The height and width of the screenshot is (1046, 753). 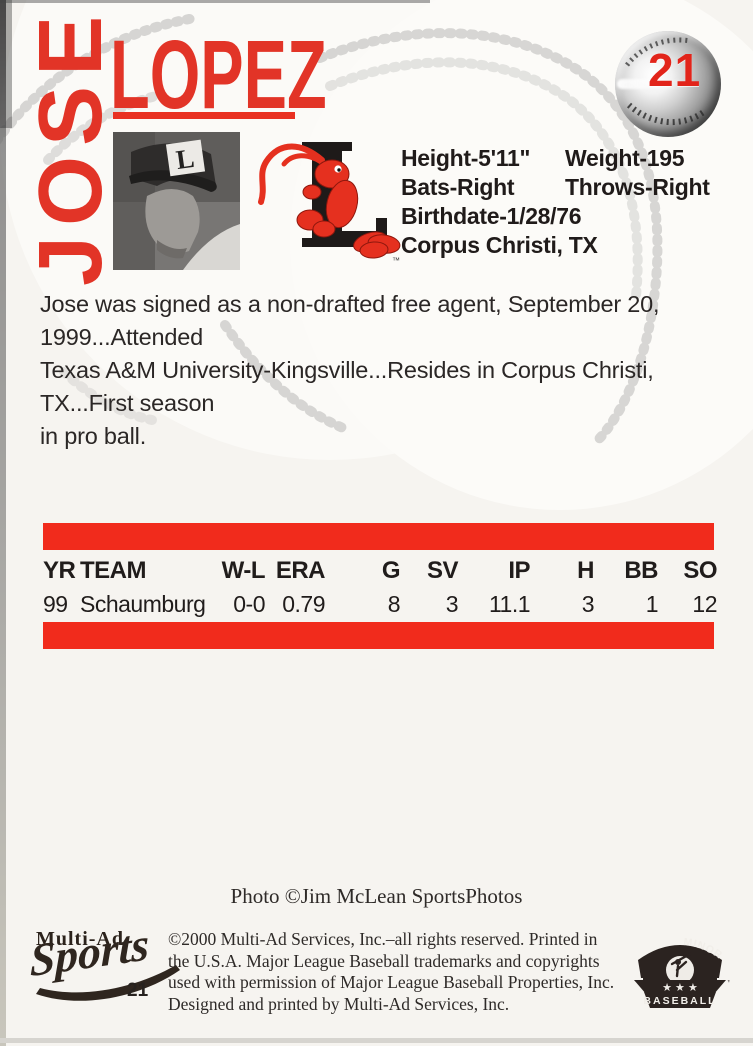 What do you see at coordinates (185, 159) in the screenshot?
I see `cap-letter: L` at bounding box center [185, 159].